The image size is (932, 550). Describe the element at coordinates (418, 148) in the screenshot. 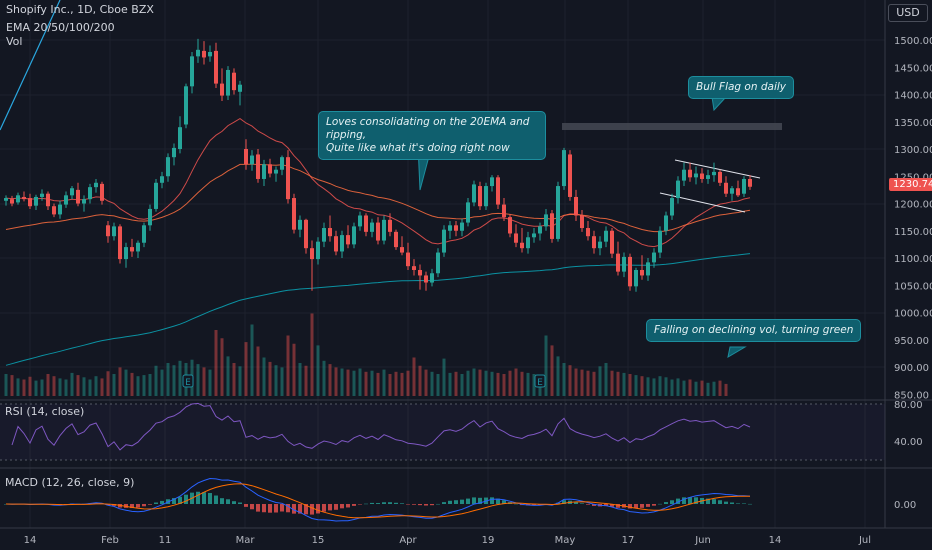

I see `annotation-consolidating-line2: Quite like what it's doing right now` at that location.